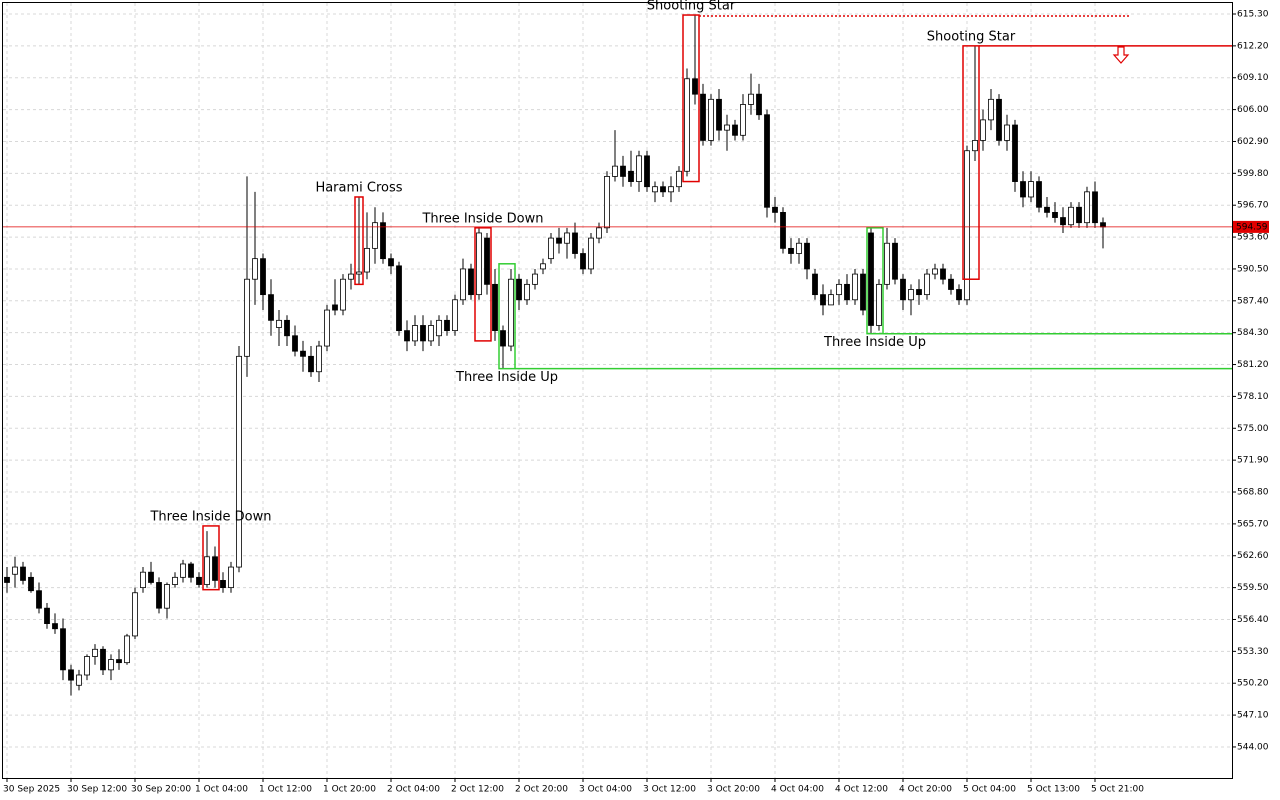 Image resolution: width=1280 pixels, height=800 pixels. I want to click on y-tick-label: 606.00, so click(1253, 110).